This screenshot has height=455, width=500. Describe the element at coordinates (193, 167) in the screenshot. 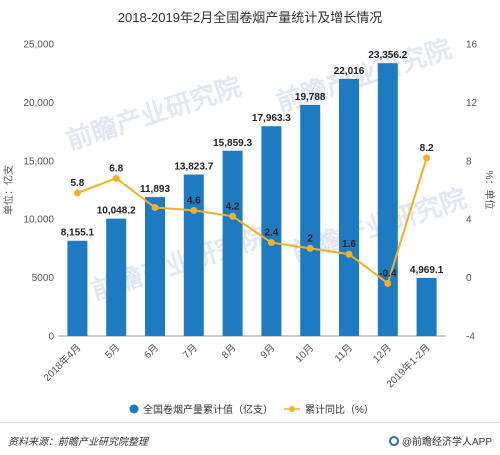

I see `bar-value-label: 13,823.7` at that location.